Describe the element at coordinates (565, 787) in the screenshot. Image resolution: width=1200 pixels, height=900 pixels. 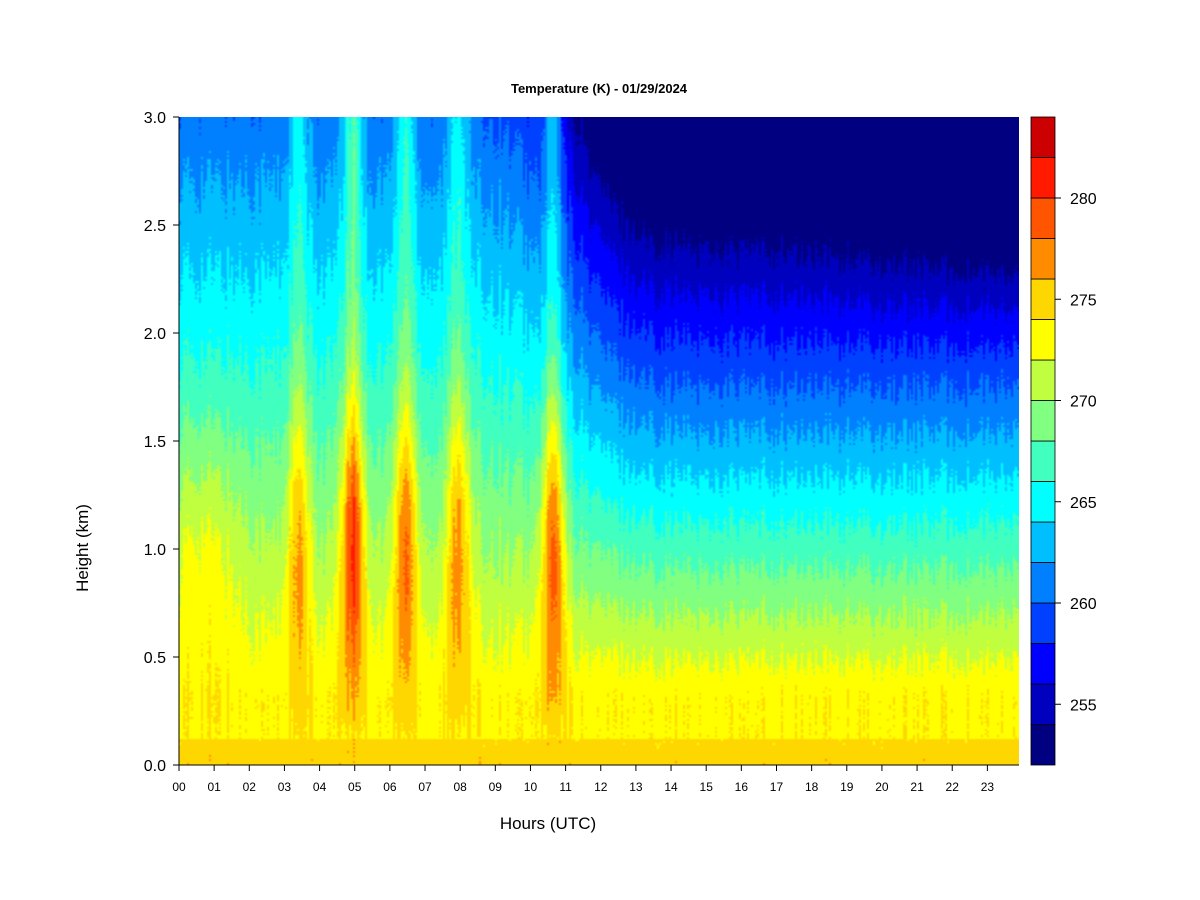
I see `x-tick-label: 11` at that location.